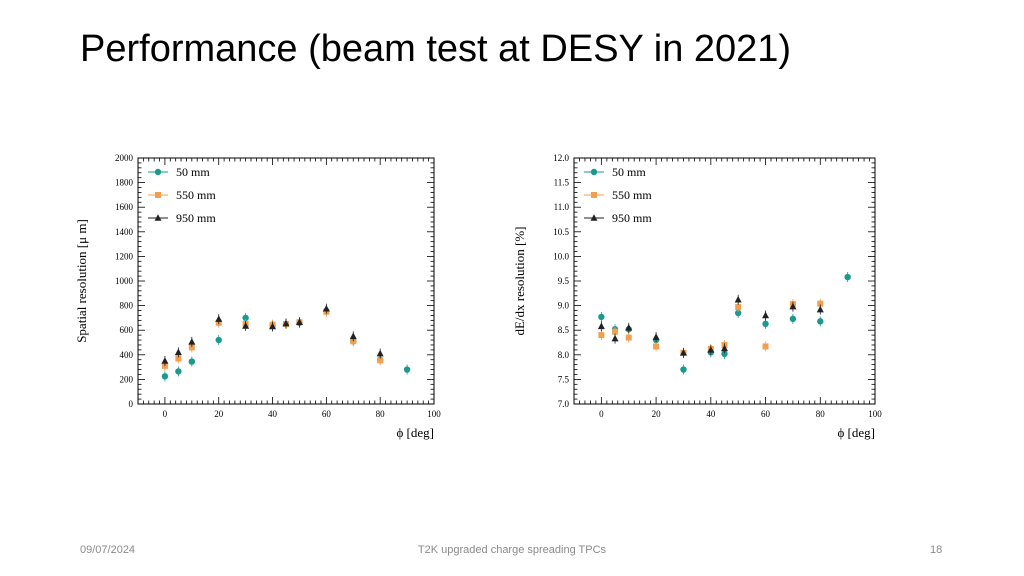  Describe the element at coordinates (875, 414) in the screenshot. I see `x-tick-label: 100` at that location.